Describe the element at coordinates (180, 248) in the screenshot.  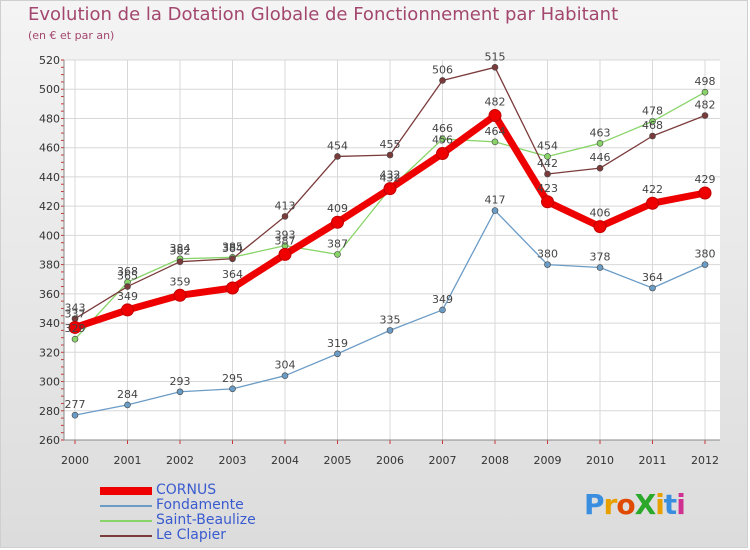
I see `data-label-saint-beaulize: 384` at that location.